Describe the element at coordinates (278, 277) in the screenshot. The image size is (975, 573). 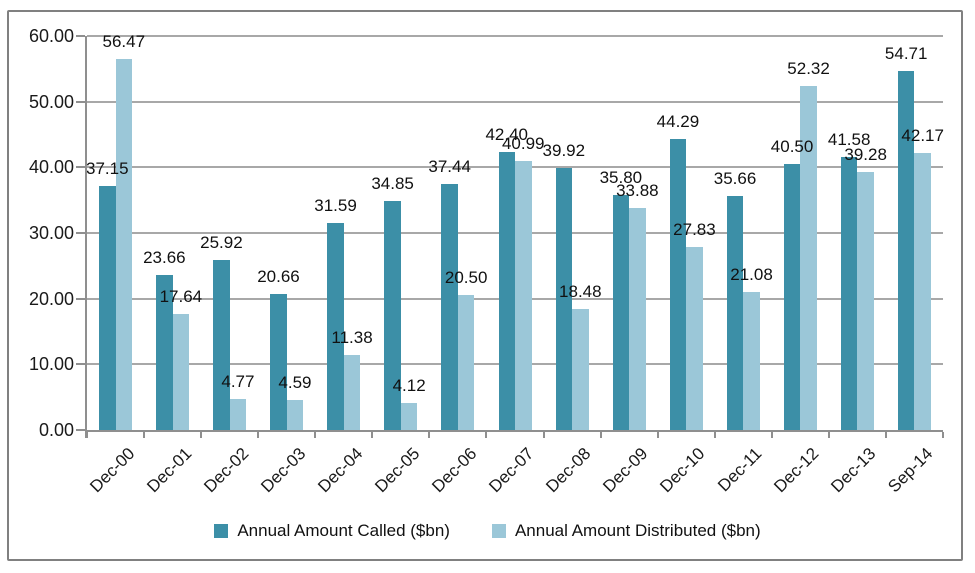
I see `data-label-called-Dec-03: 20.66` at that location.